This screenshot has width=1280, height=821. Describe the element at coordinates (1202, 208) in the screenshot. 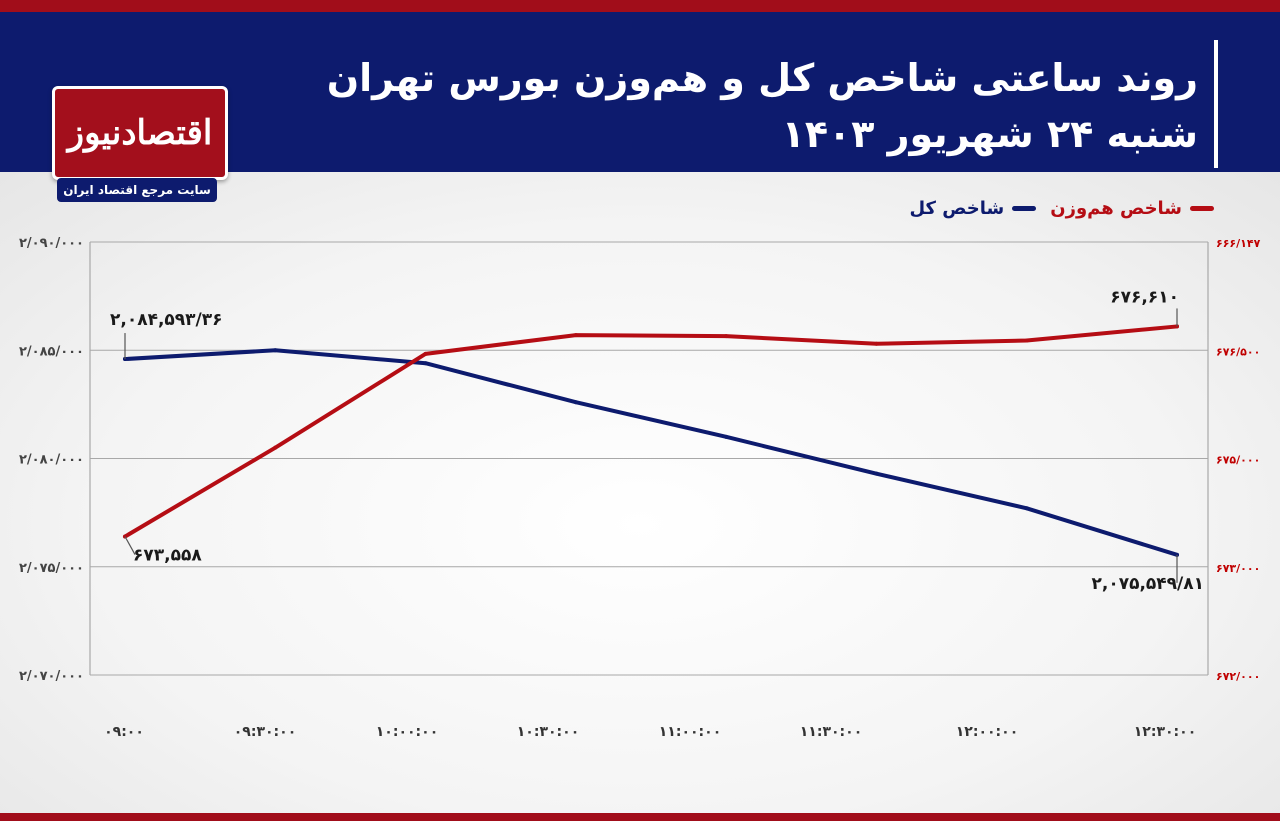

I see `legend-swatch-equal-weight` at that location.